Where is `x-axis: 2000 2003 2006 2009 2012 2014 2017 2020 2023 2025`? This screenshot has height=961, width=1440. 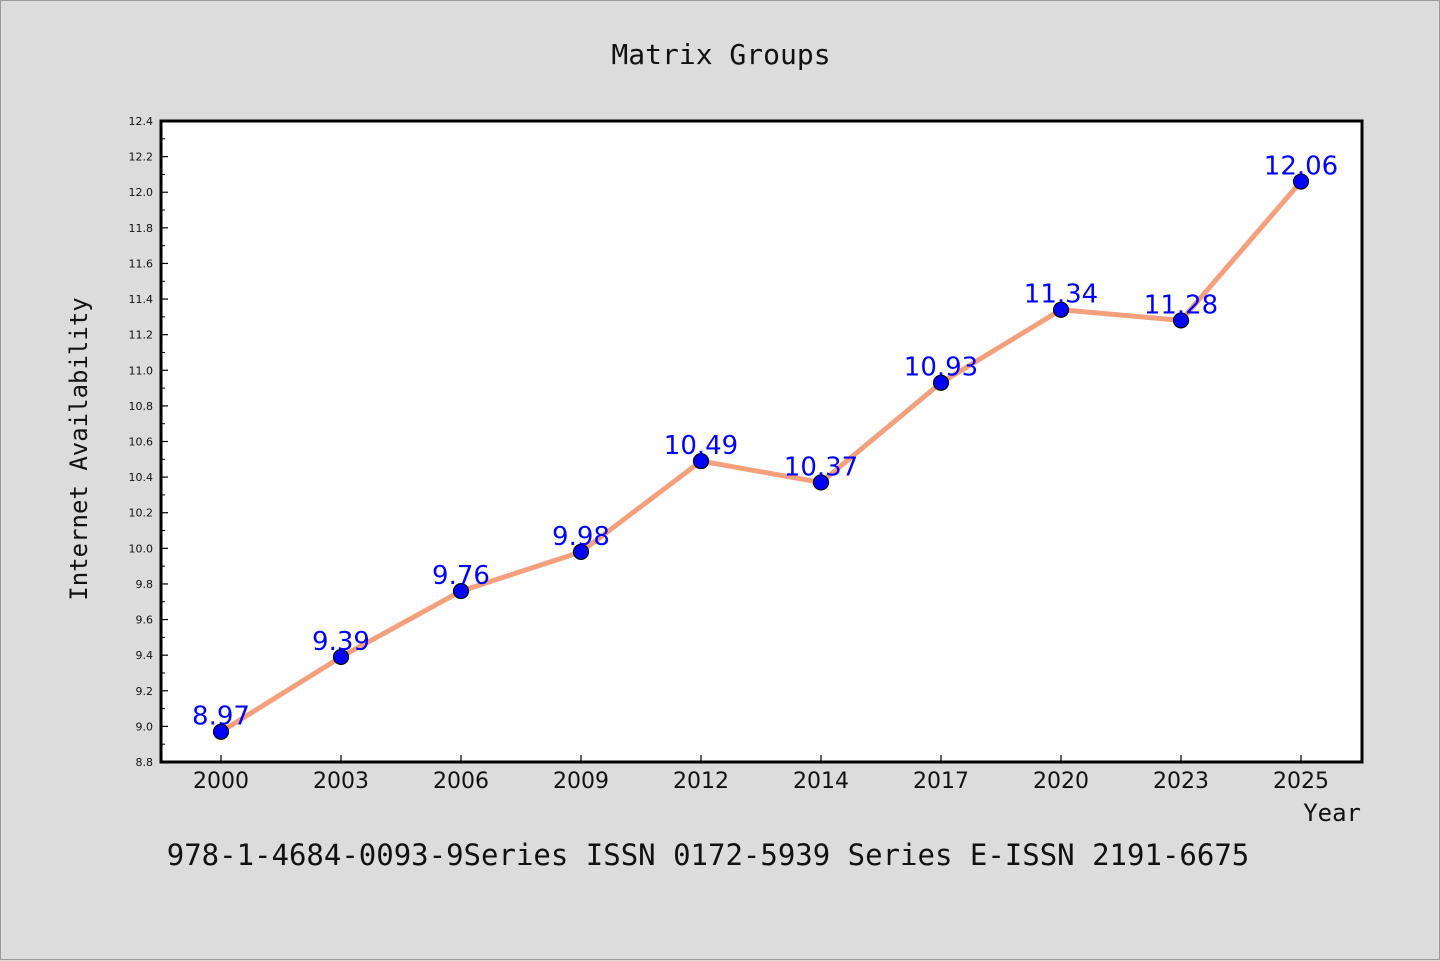 x-axis: 2000 2003 2006 2009 2012 2014 2017 2020 2023 2025 is located at coordinates (761, 774).